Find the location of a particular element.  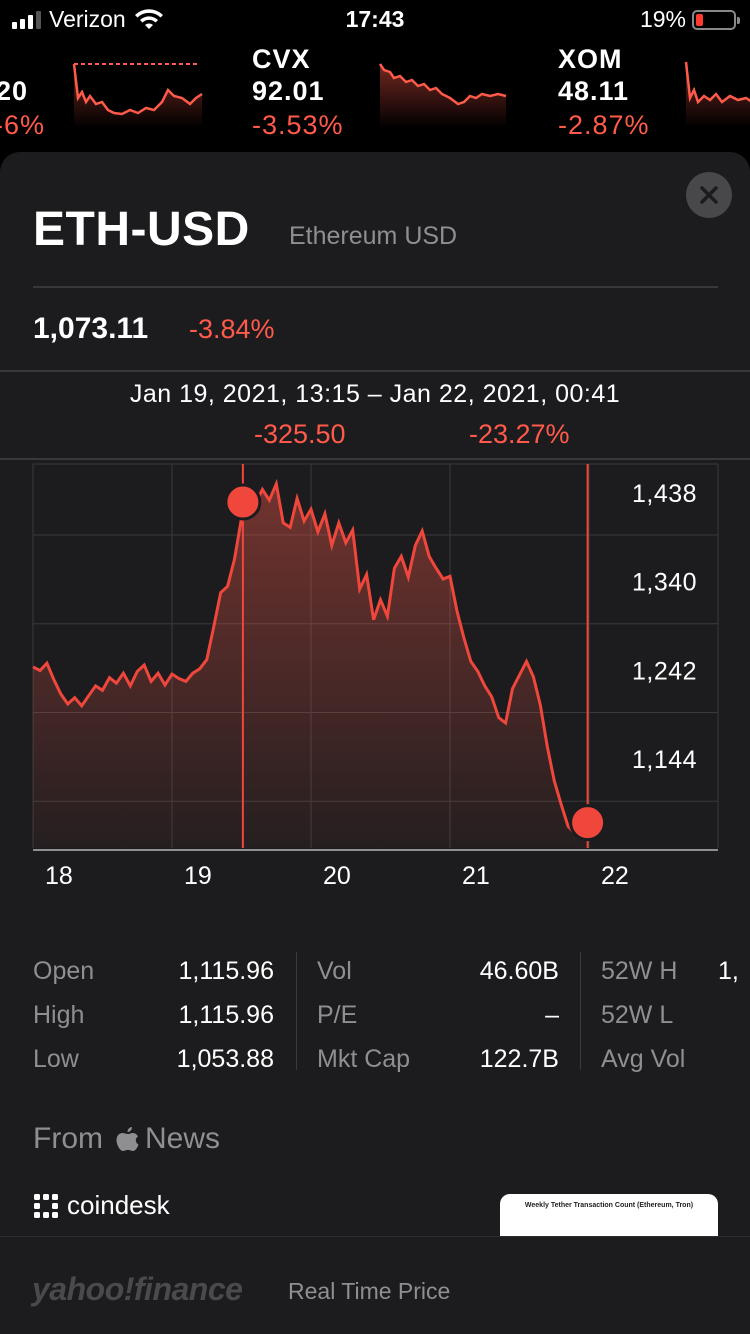

real-time-price-label: Real Time Price is located at coordinates (369, 1291).